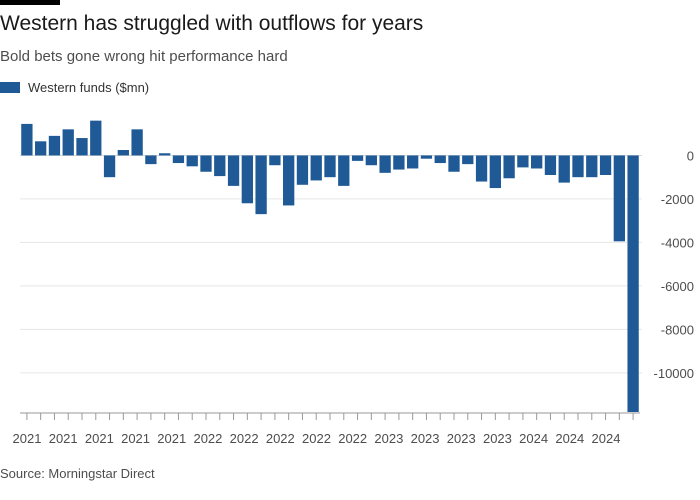  I want to click on legend: Western funds ($mn), so click(74, 87).